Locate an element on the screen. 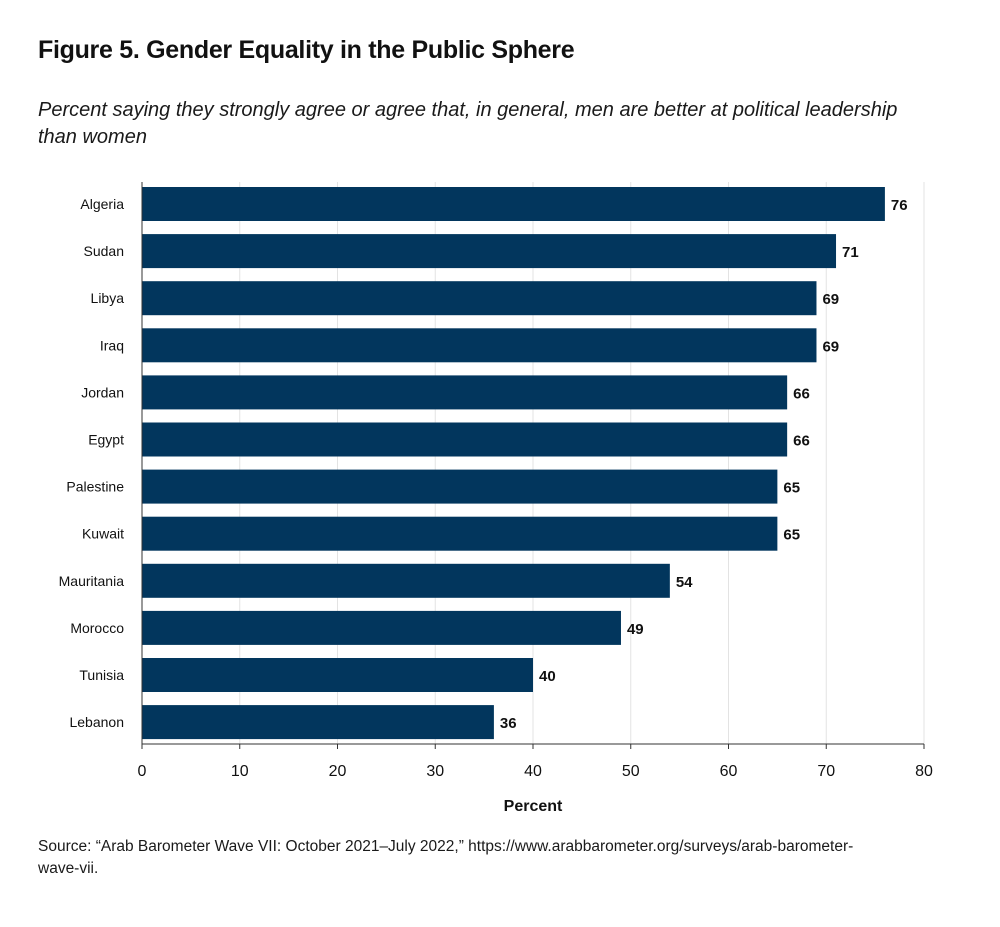  x-tick-label: 60 is located at coordinates (729, 771).